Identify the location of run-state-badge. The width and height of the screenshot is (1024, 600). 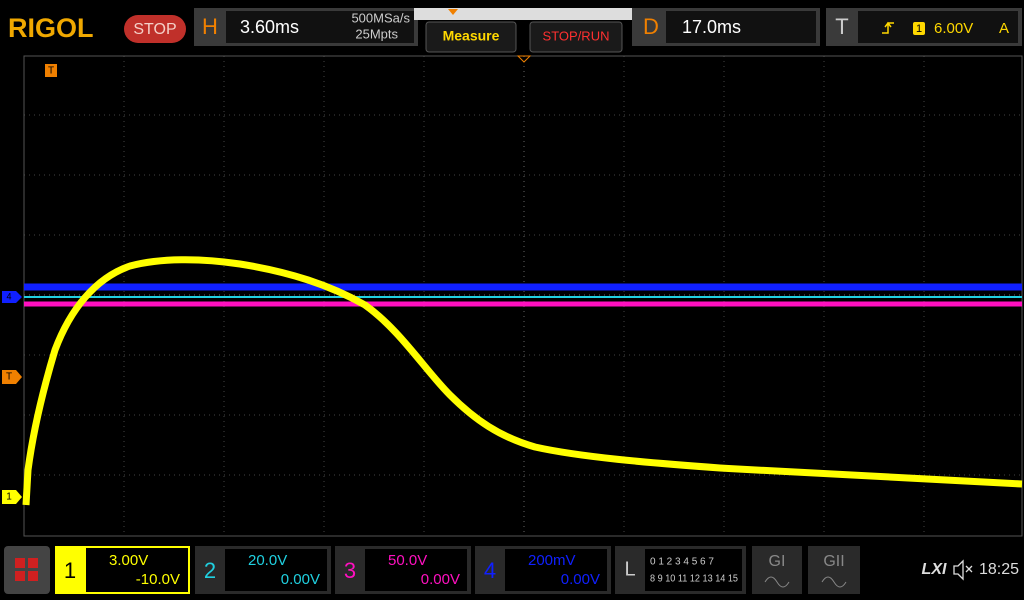
(155, 29).